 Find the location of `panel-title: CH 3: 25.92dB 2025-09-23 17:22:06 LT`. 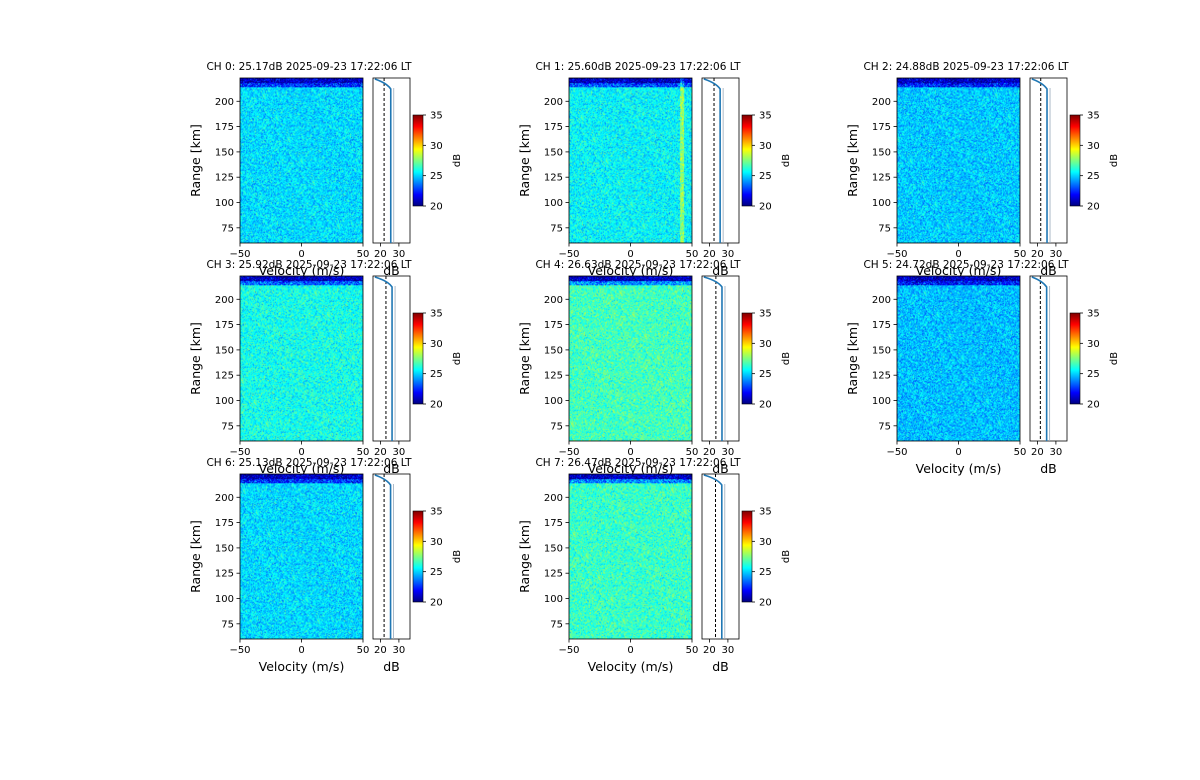

panel-title: CH 3: 25.92dB 2025-09-23 17:22:06 LT is located at coordinates (309, 265).